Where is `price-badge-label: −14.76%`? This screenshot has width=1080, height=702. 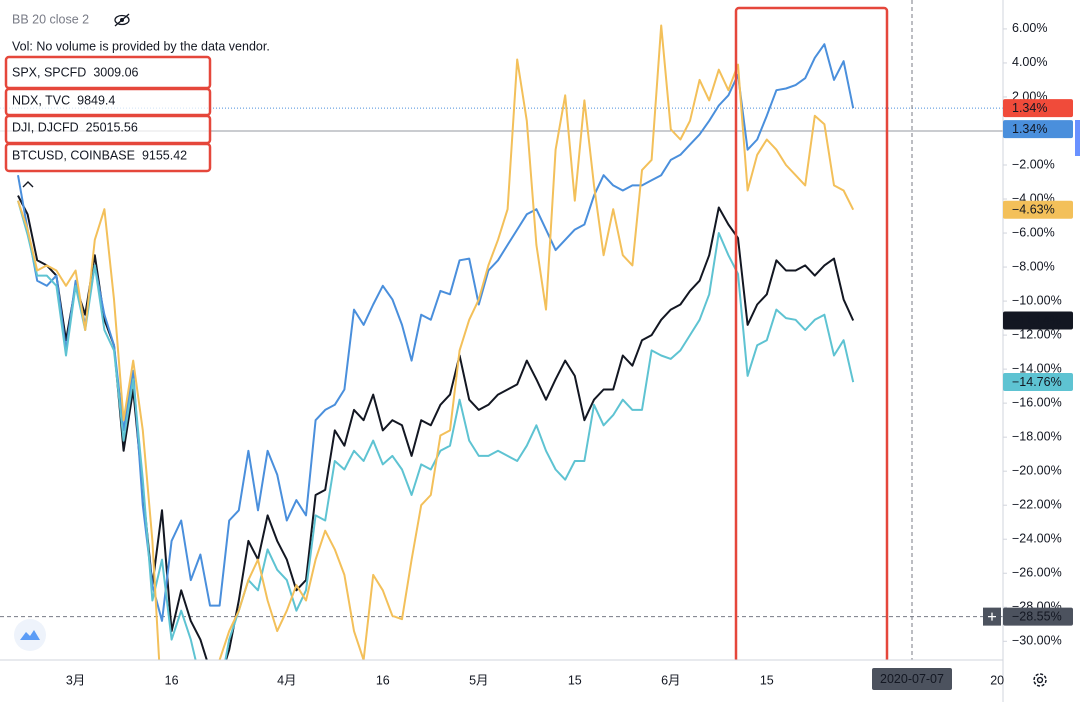 price-badge-label: −14.76% is located at coordinates (1037, 382).